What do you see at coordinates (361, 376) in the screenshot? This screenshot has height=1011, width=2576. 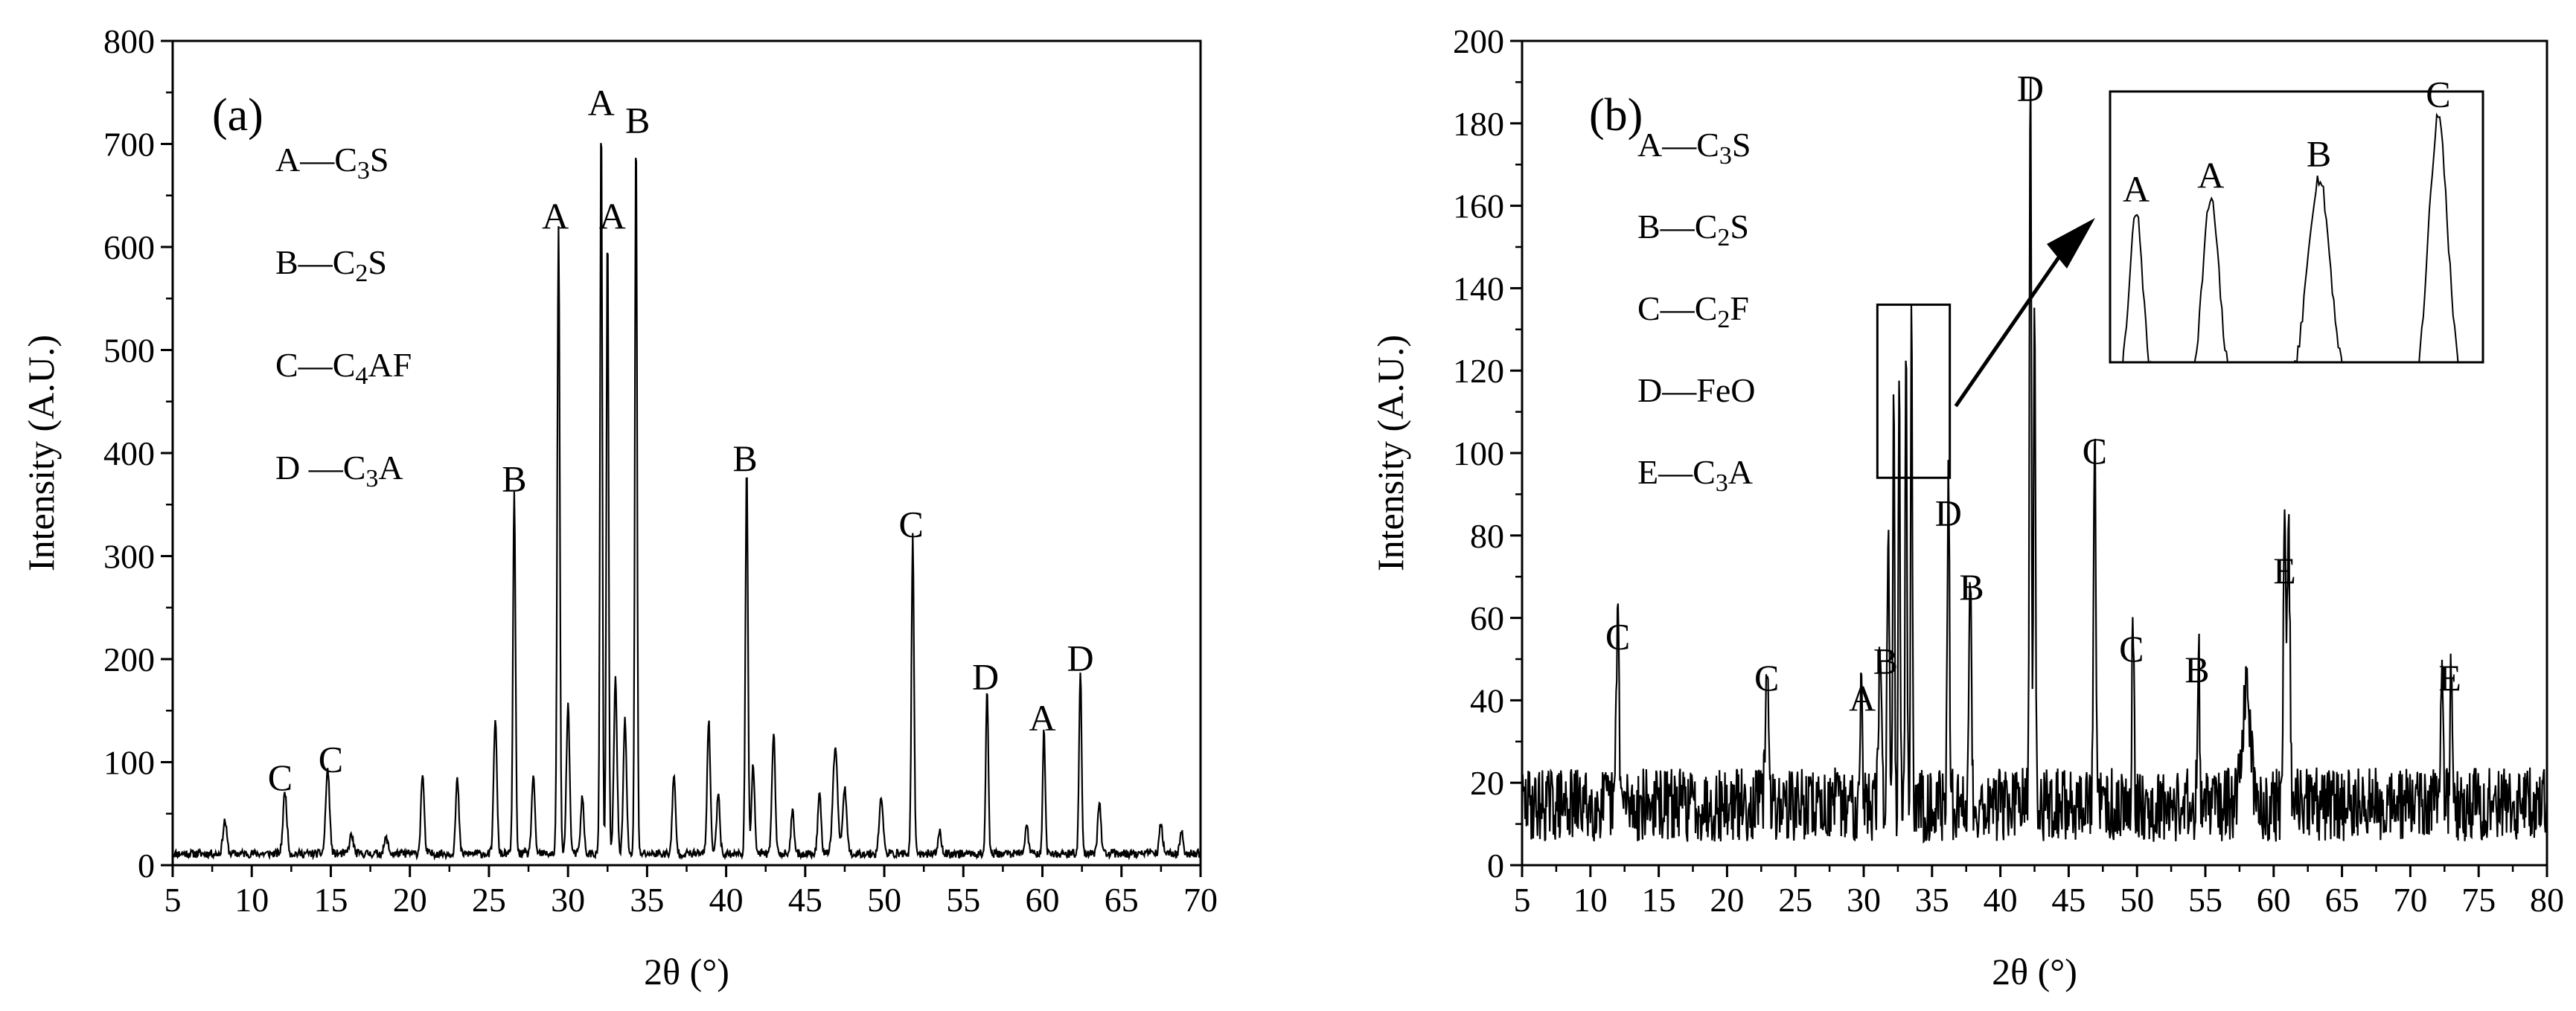 I see `legend-formula-part: 4` at bounding box center [361, 376].